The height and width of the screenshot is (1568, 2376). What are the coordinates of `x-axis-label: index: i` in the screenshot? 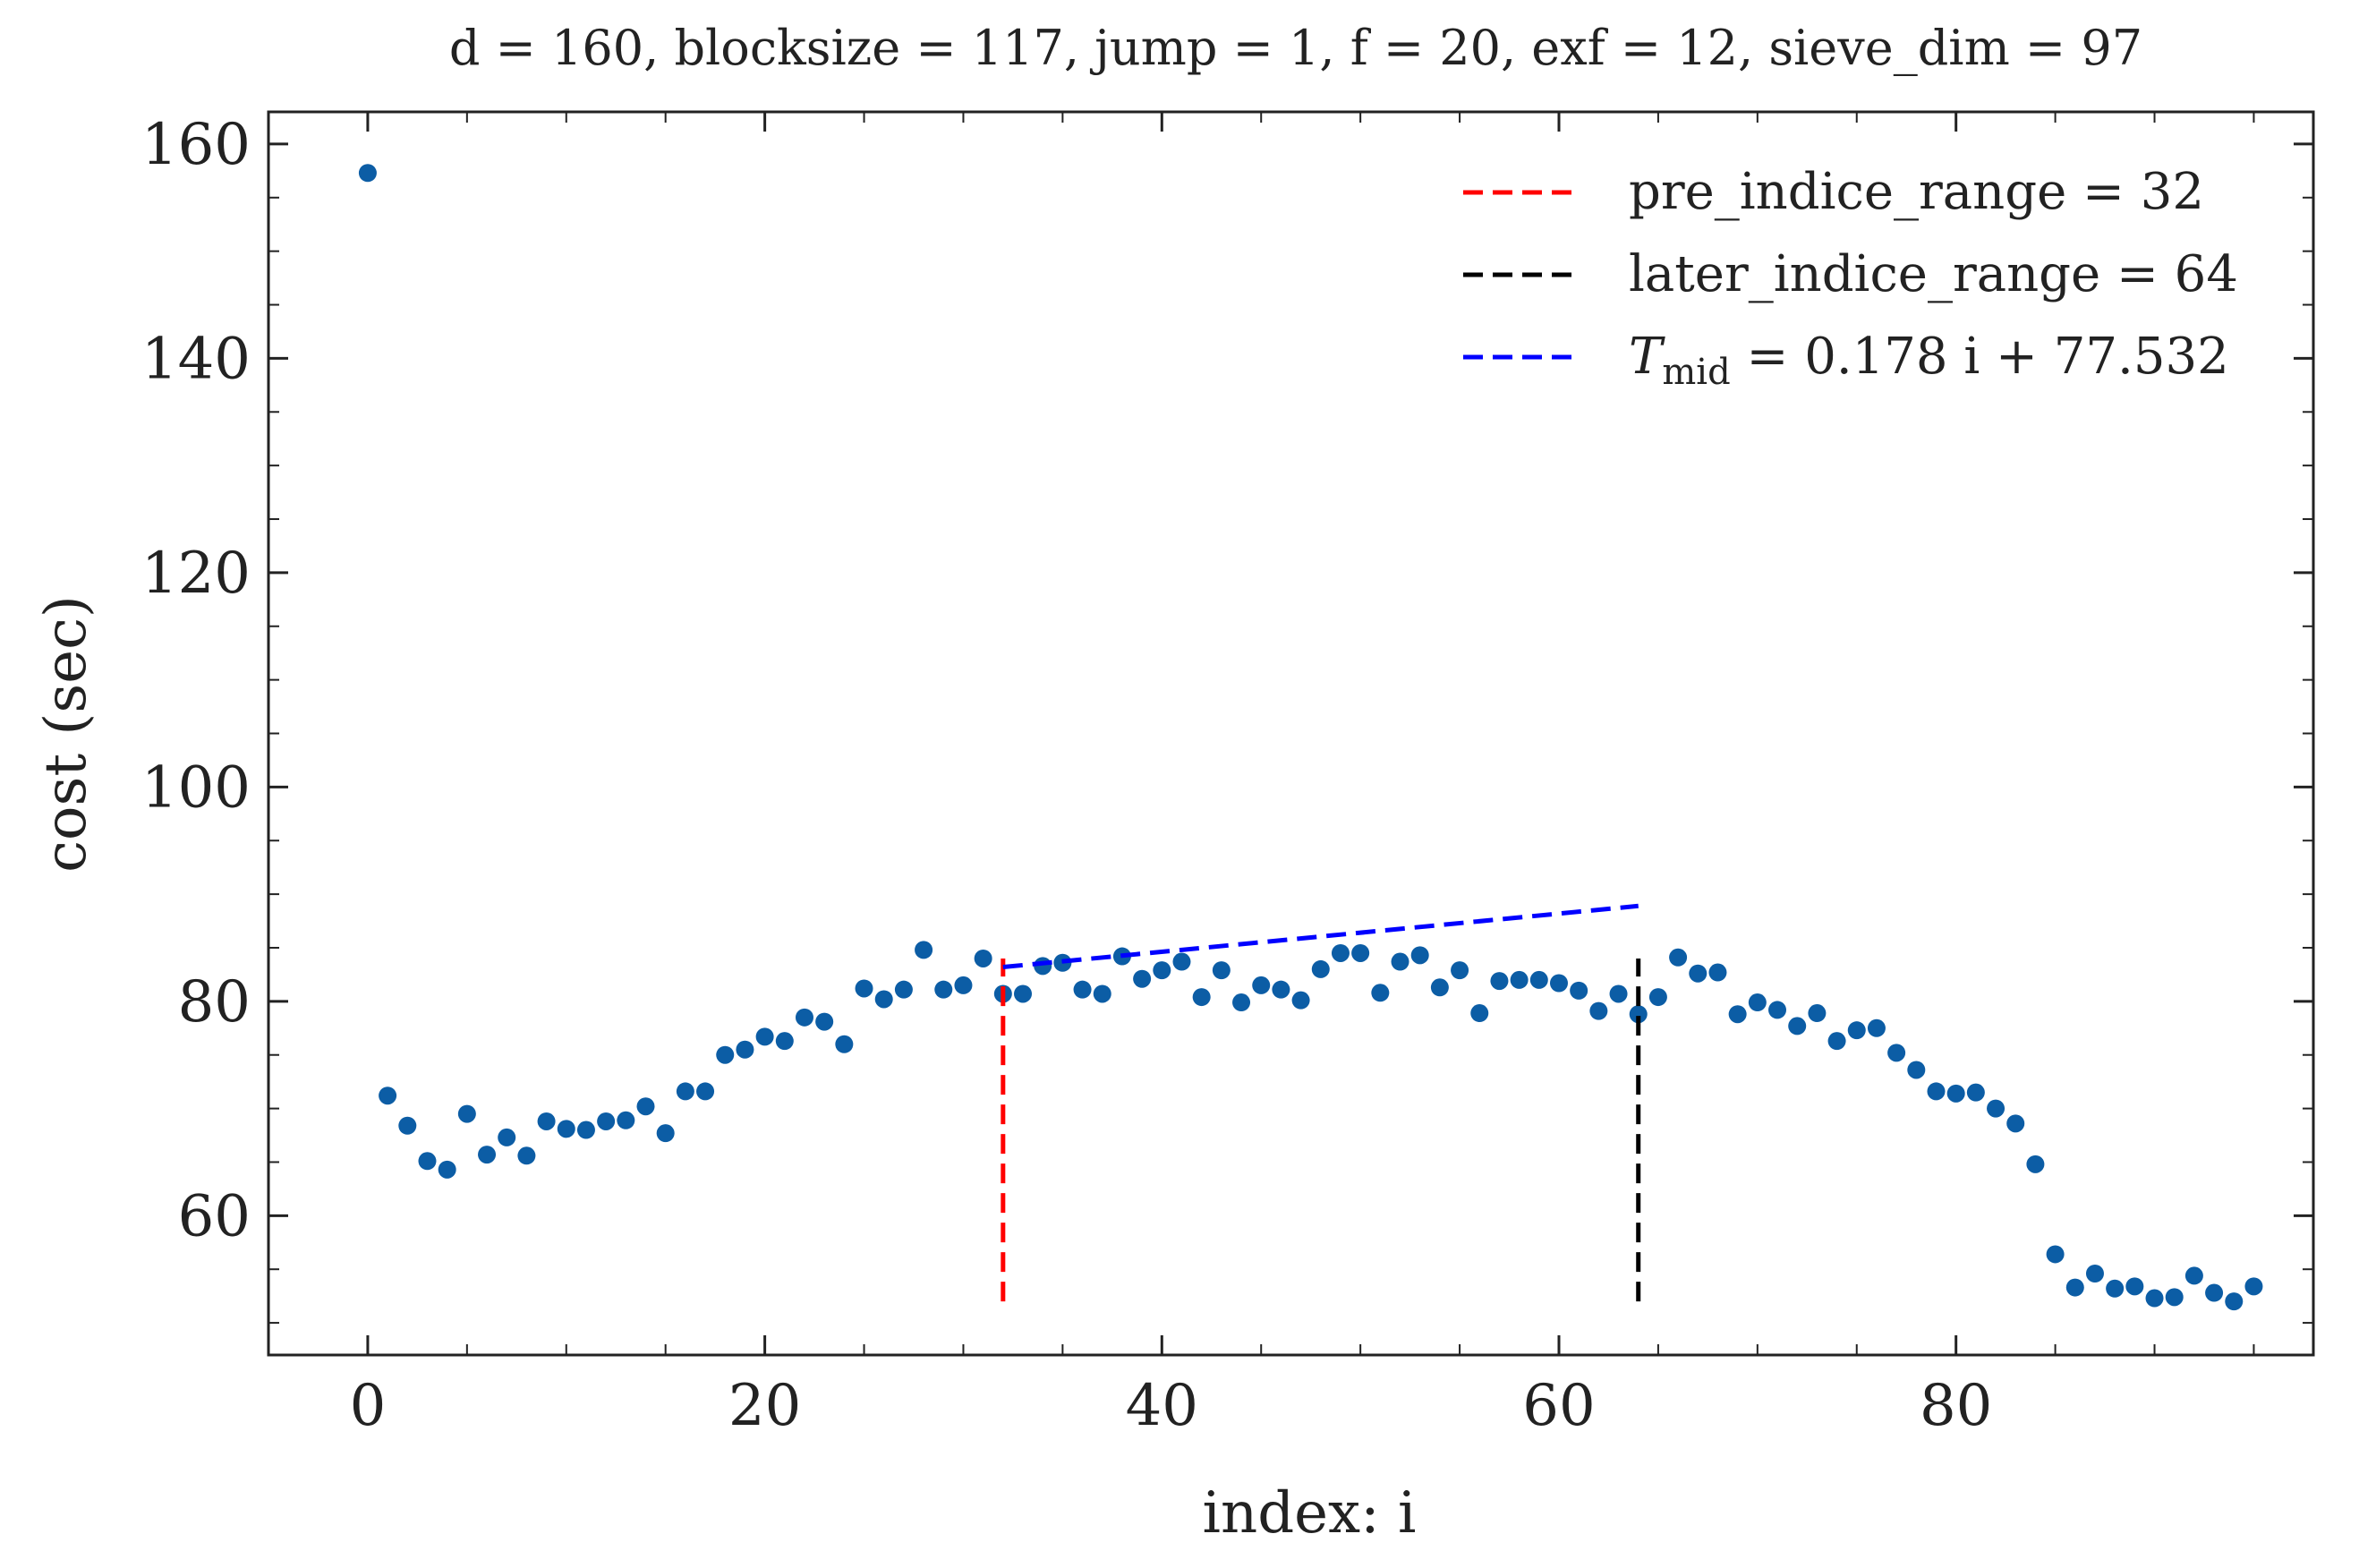 It's located at (1310, 1513).